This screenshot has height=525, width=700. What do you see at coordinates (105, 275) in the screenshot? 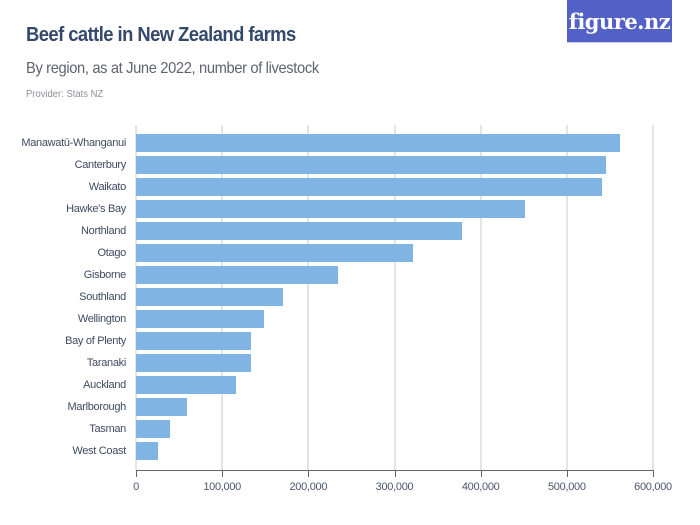
I see `category-label: Gisborne` at bounding box center [105, 275].